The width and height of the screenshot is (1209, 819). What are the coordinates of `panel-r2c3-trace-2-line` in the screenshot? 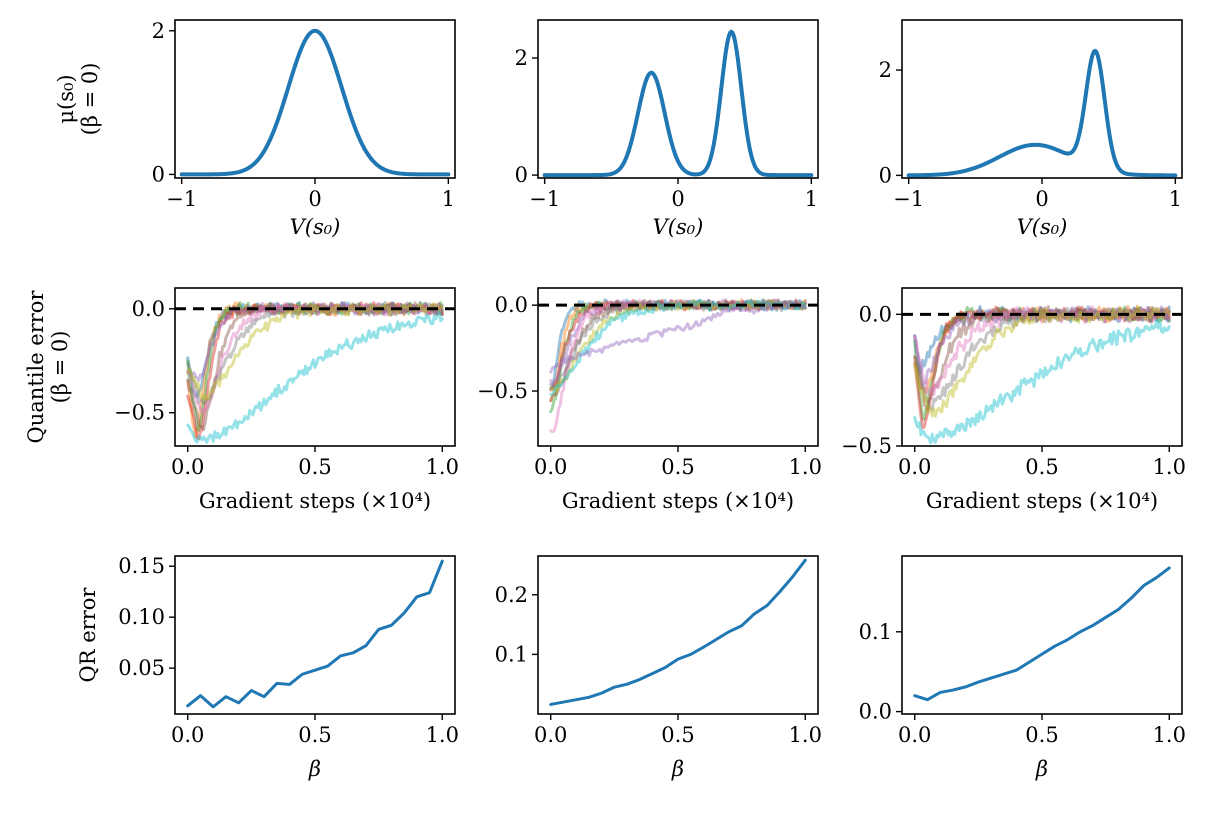 It's located at (1042, 349).